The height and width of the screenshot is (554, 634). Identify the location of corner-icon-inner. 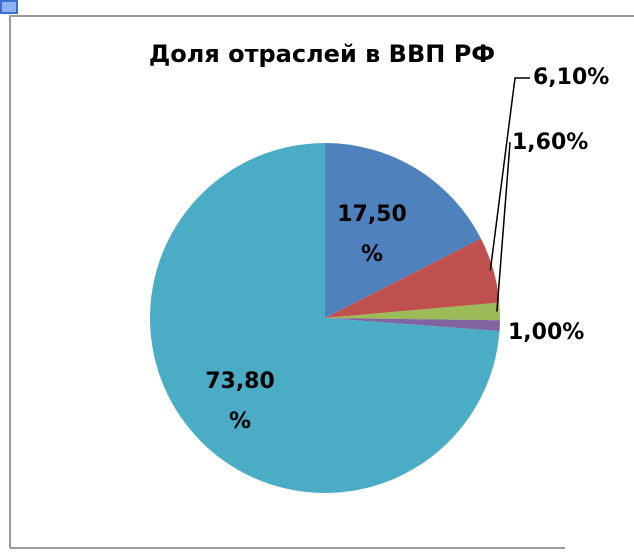
(9, 7).